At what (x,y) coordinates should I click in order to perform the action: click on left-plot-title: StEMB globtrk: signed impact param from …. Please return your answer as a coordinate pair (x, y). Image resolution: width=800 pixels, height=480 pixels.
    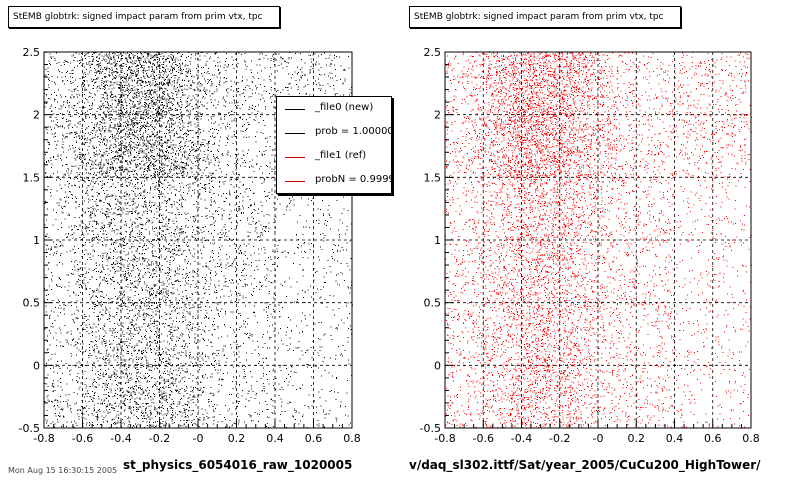
    Looking at the image, I should click on (144, 17).